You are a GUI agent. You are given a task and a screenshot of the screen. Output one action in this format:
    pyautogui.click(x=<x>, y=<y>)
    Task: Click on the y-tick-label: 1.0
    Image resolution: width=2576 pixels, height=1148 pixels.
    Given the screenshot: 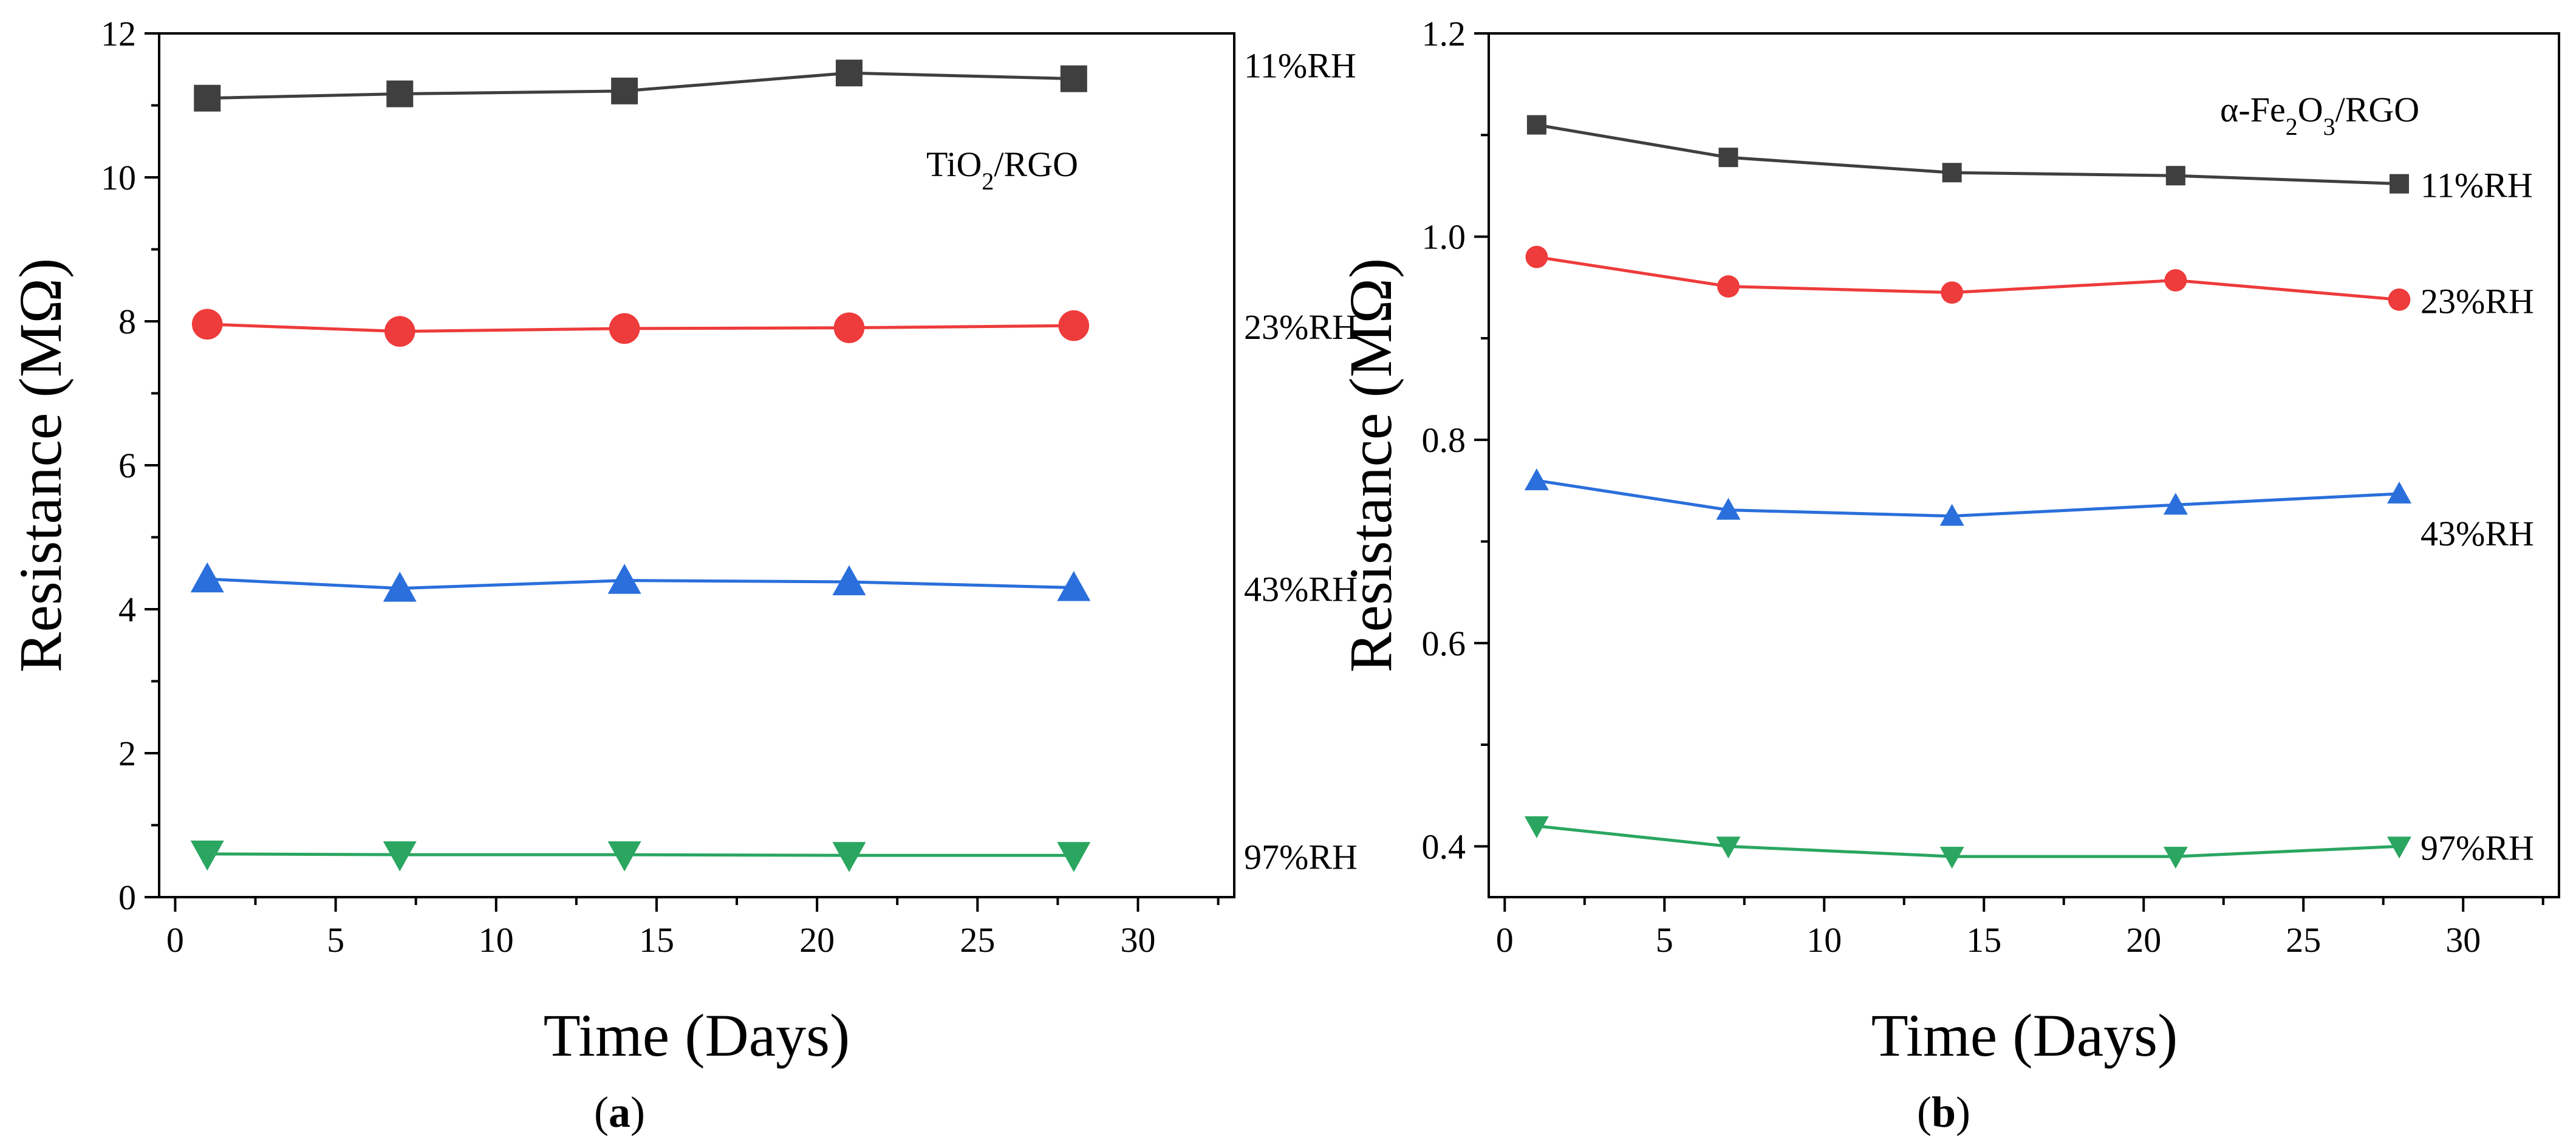 What is the action you would take?
    pyautogui.click(x=1444, y=237)
    